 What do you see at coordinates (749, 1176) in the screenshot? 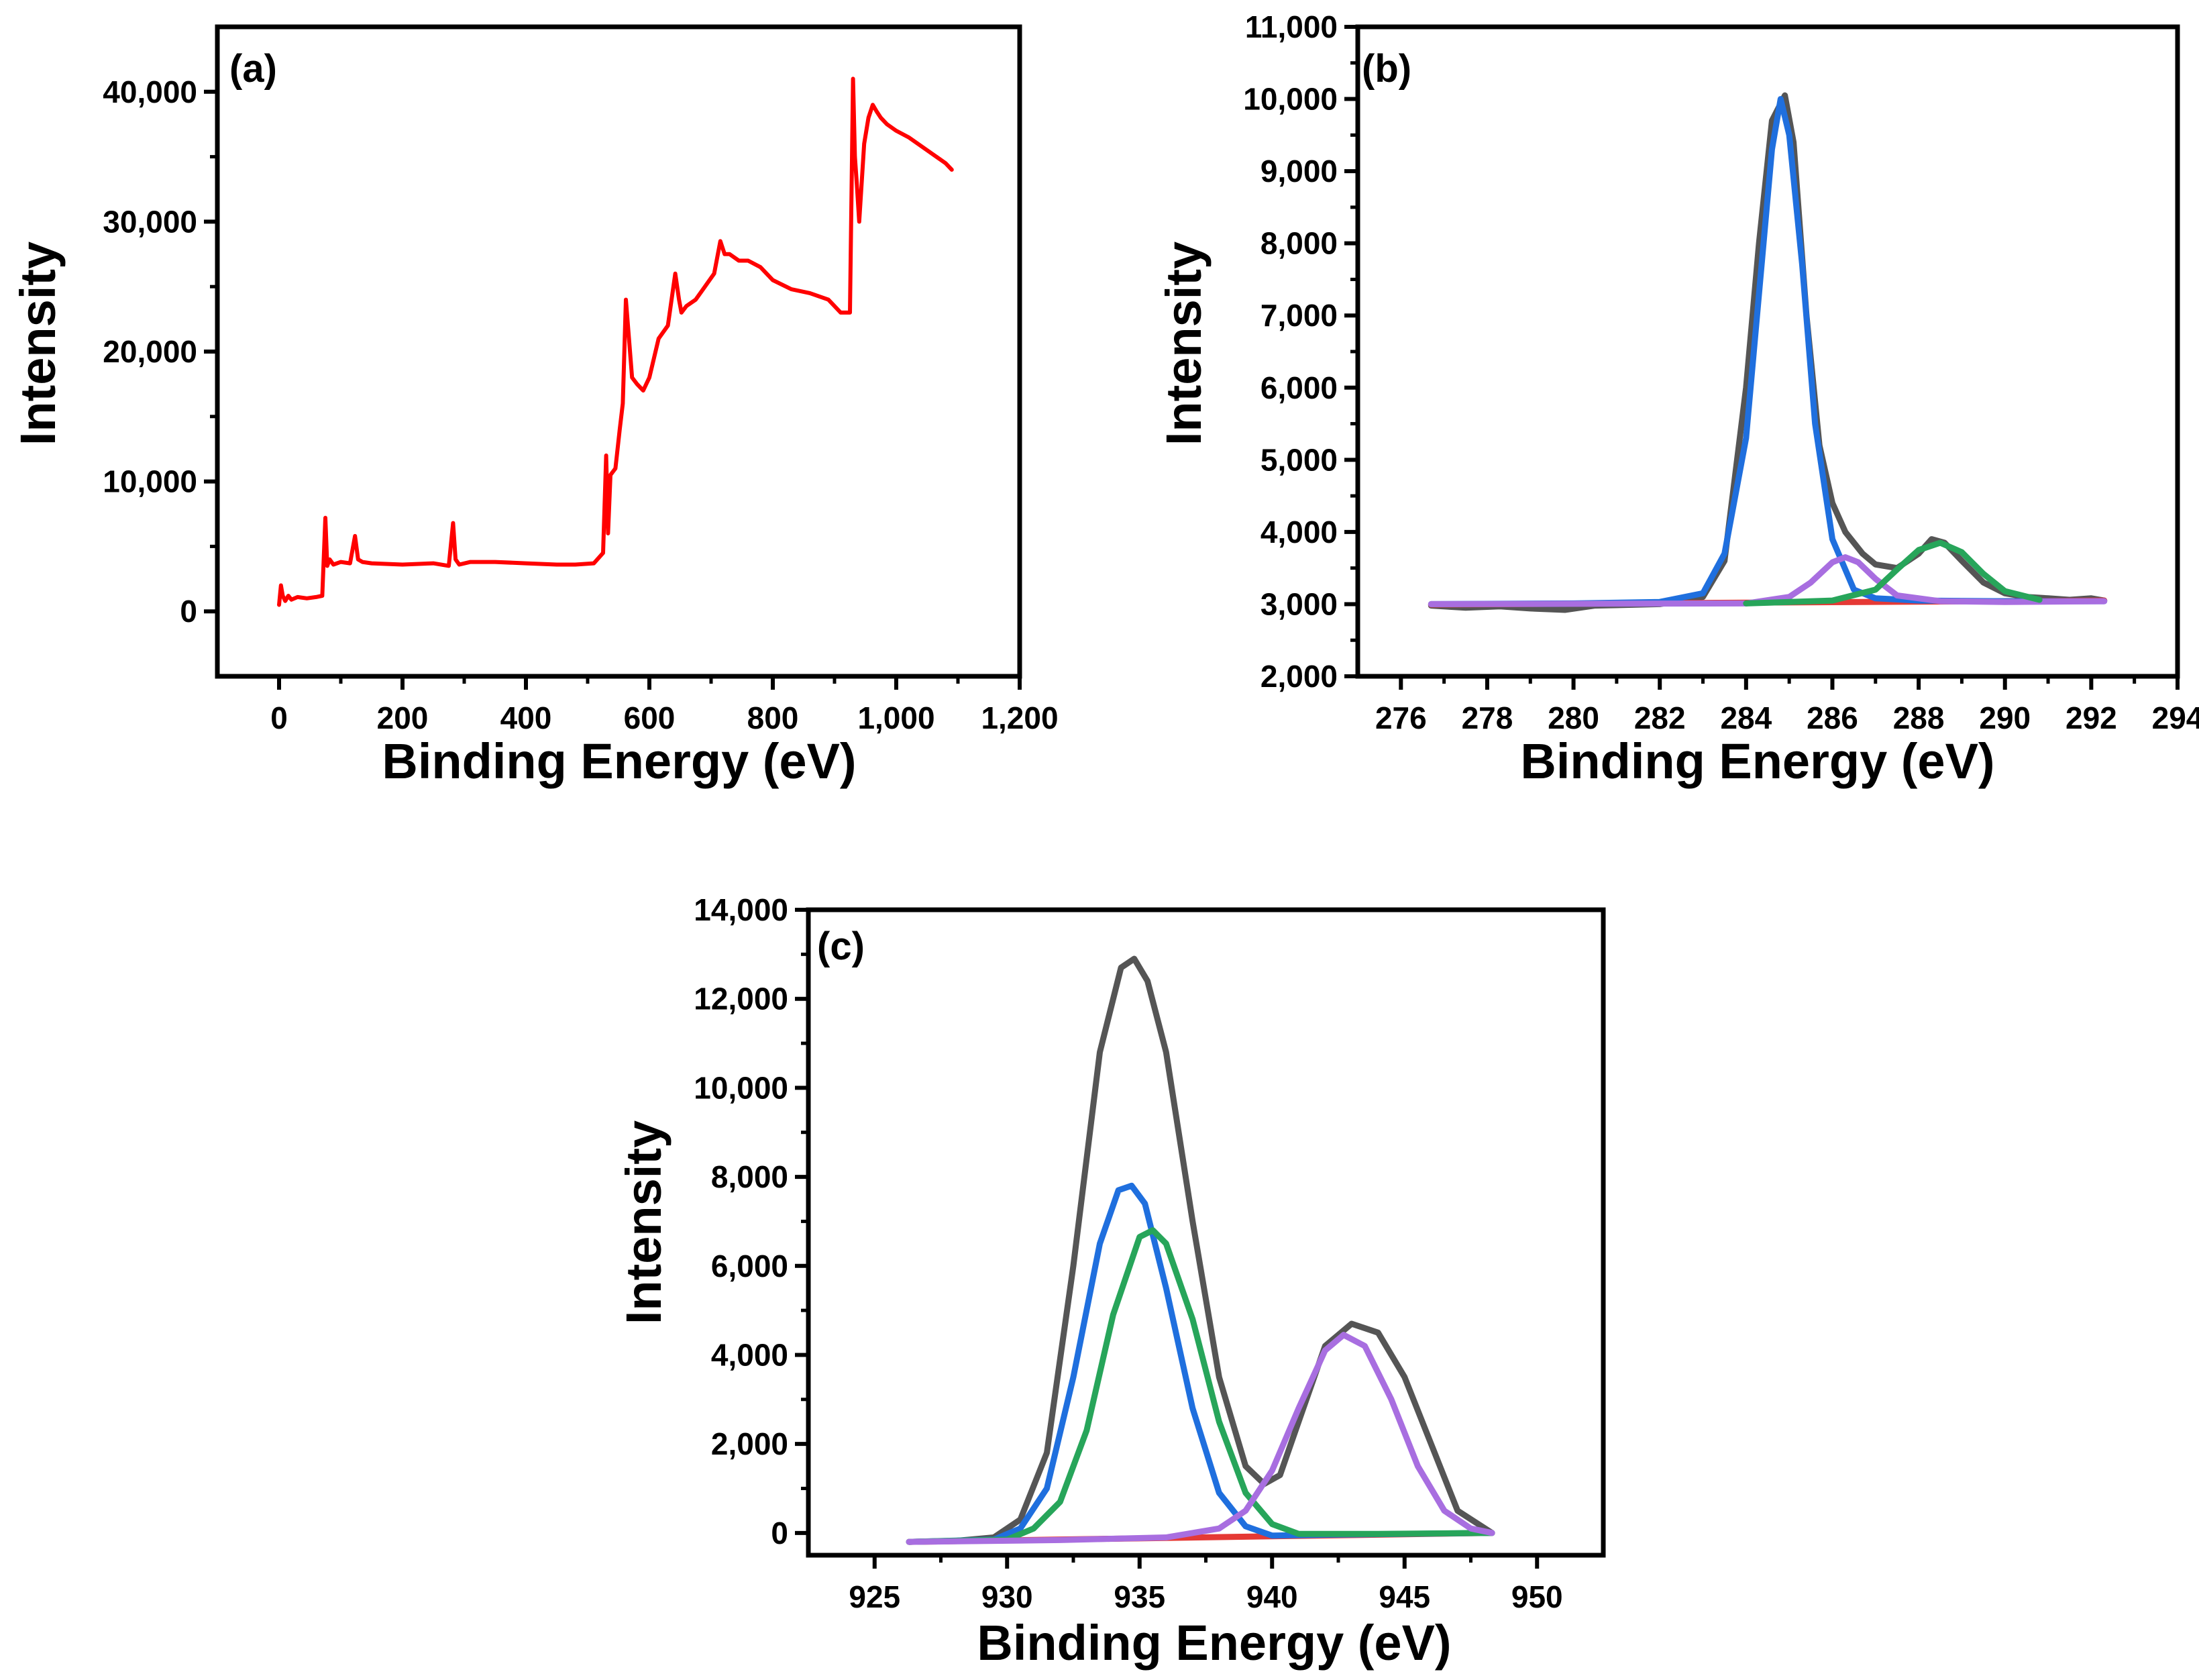
I see `y-tick-label-c: 8,000` at bounding box center [749, 1176].